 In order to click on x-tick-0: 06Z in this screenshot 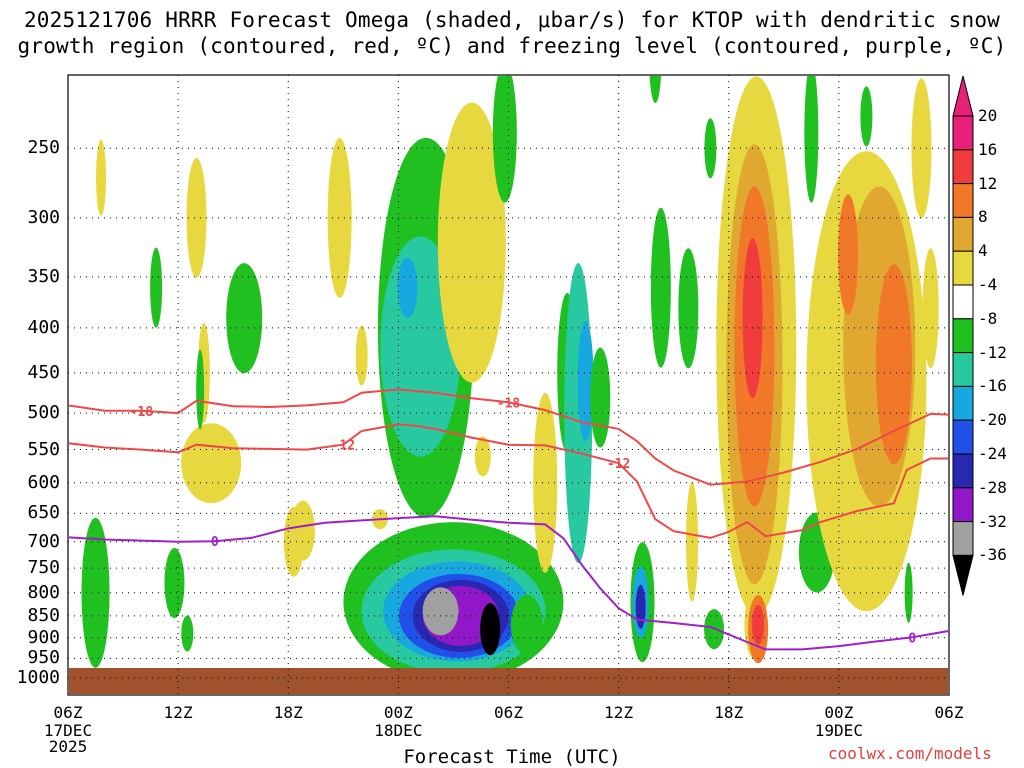, I will do `click(68, 712)`.